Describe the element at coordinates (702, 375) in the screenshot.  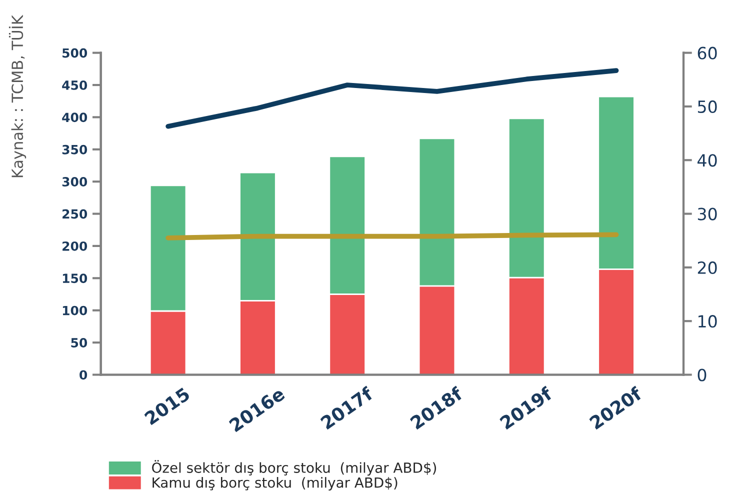
I see `y2-tick-label: 0` at that location.